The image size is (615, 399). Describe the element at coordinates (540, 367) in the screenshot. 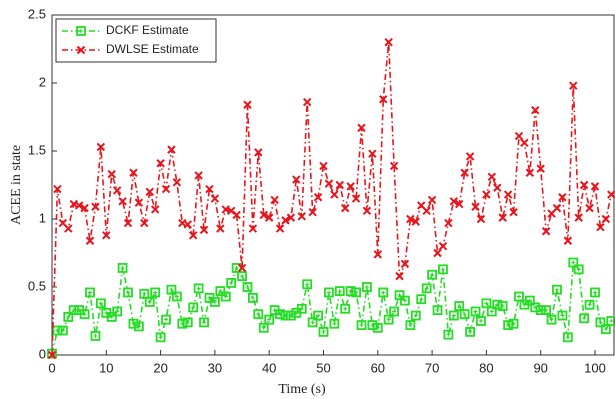

I see `x-tick-label: 90` at that location.